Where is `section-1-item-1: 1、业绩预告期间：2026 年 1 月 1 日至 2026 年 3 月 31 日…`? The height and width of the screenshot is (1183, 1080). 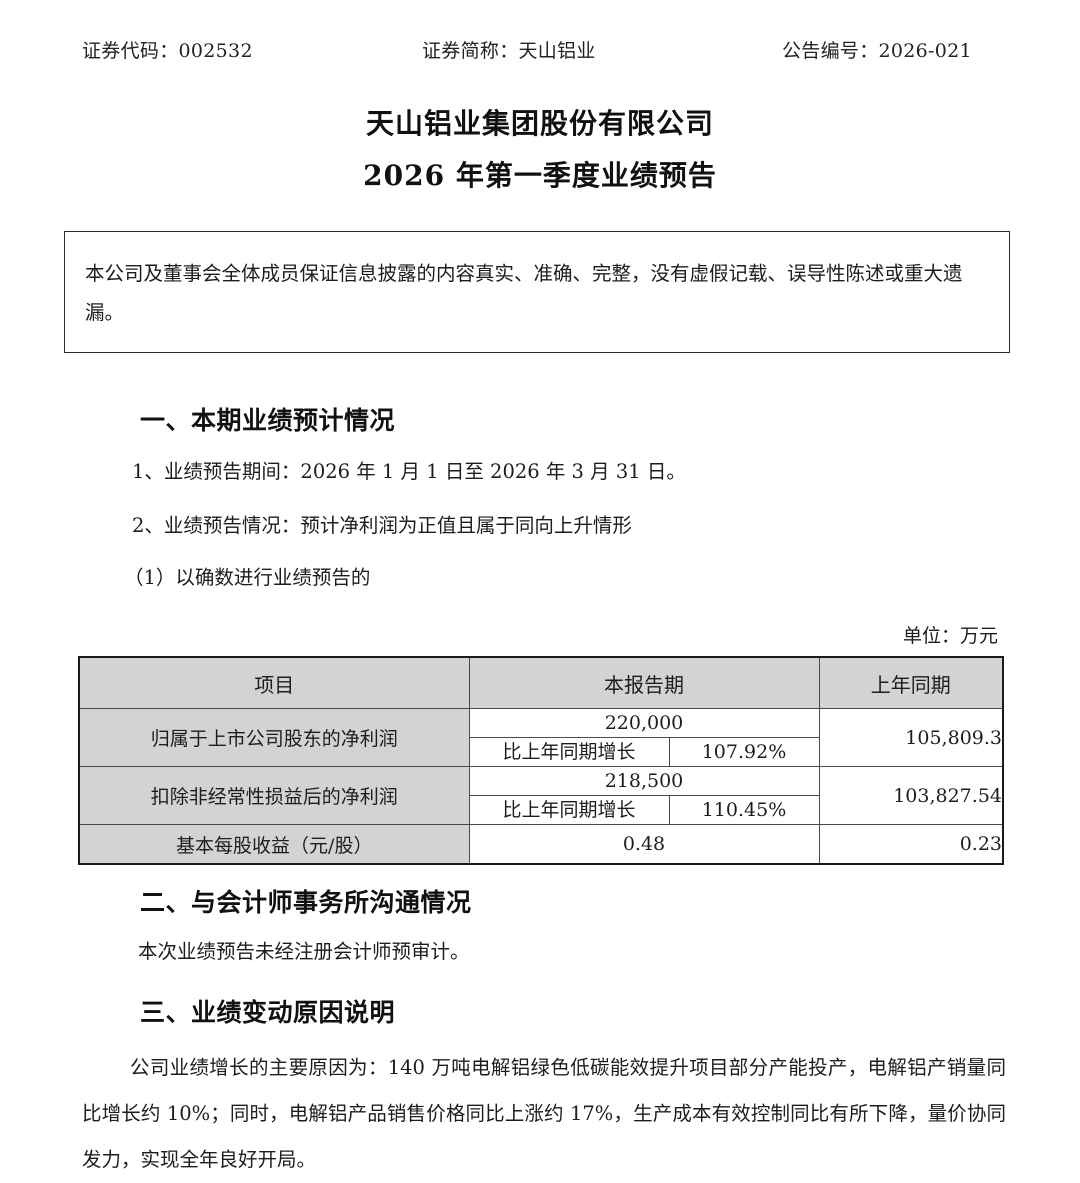 section-1-item-1: 1、业绩预告期间：2026 年 1 月 1 日至 2026 年 3 月 31 日… is located at coordinates (409, 472).